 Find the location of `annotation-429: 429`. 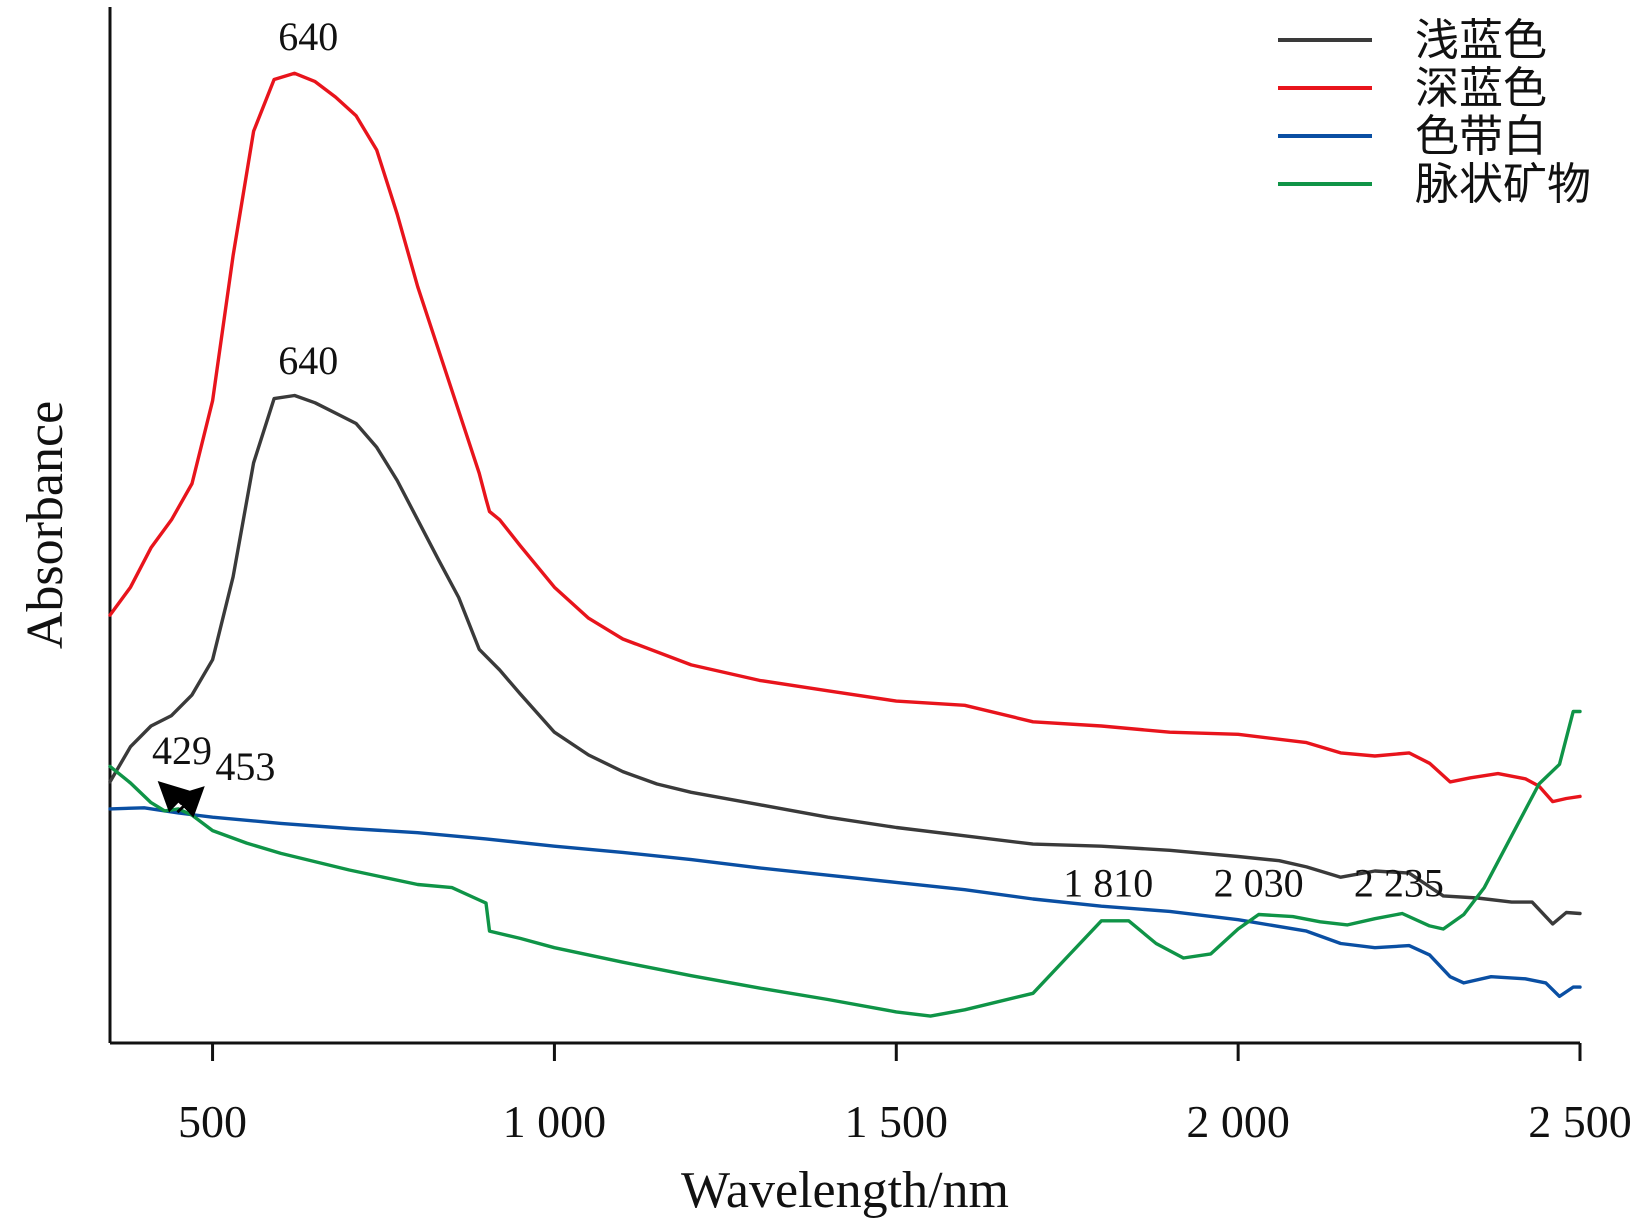

annotation-429: 429 is located at coordinates (182, 750).